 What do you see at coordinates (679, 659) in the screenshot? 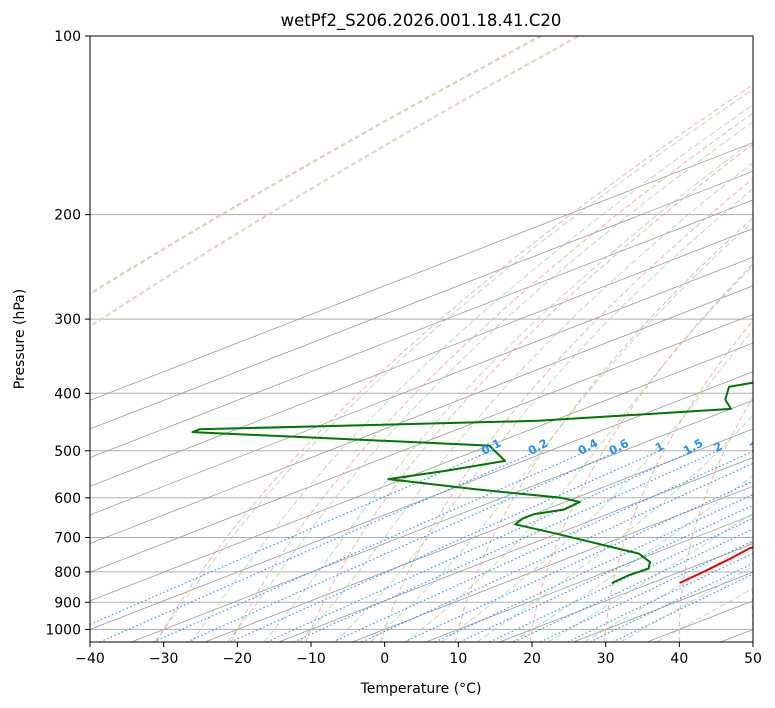
I see `x-tick-label: 40` at bounding box center [679, 659].